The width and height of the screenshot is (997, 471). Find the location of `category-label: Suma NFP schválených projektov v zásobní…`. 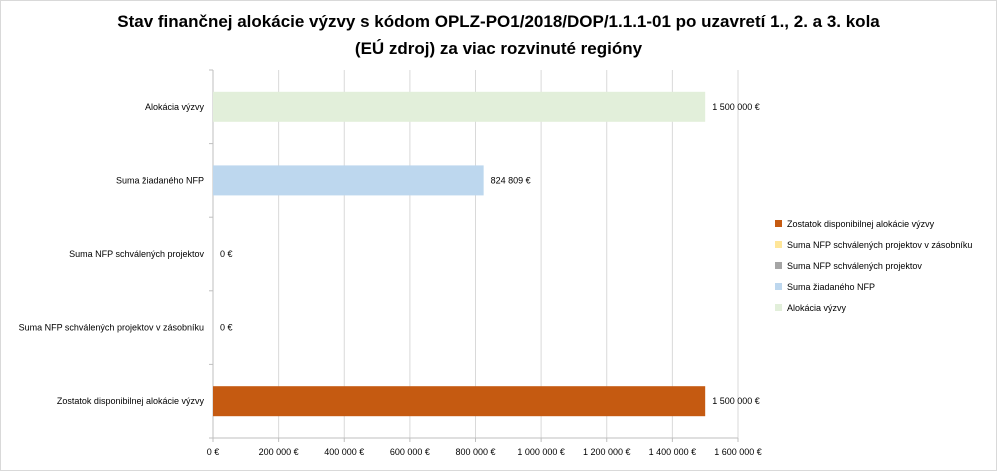

category-label: Suma NFP schválených projektov v zásobní… is located at coordinates (111, 328).